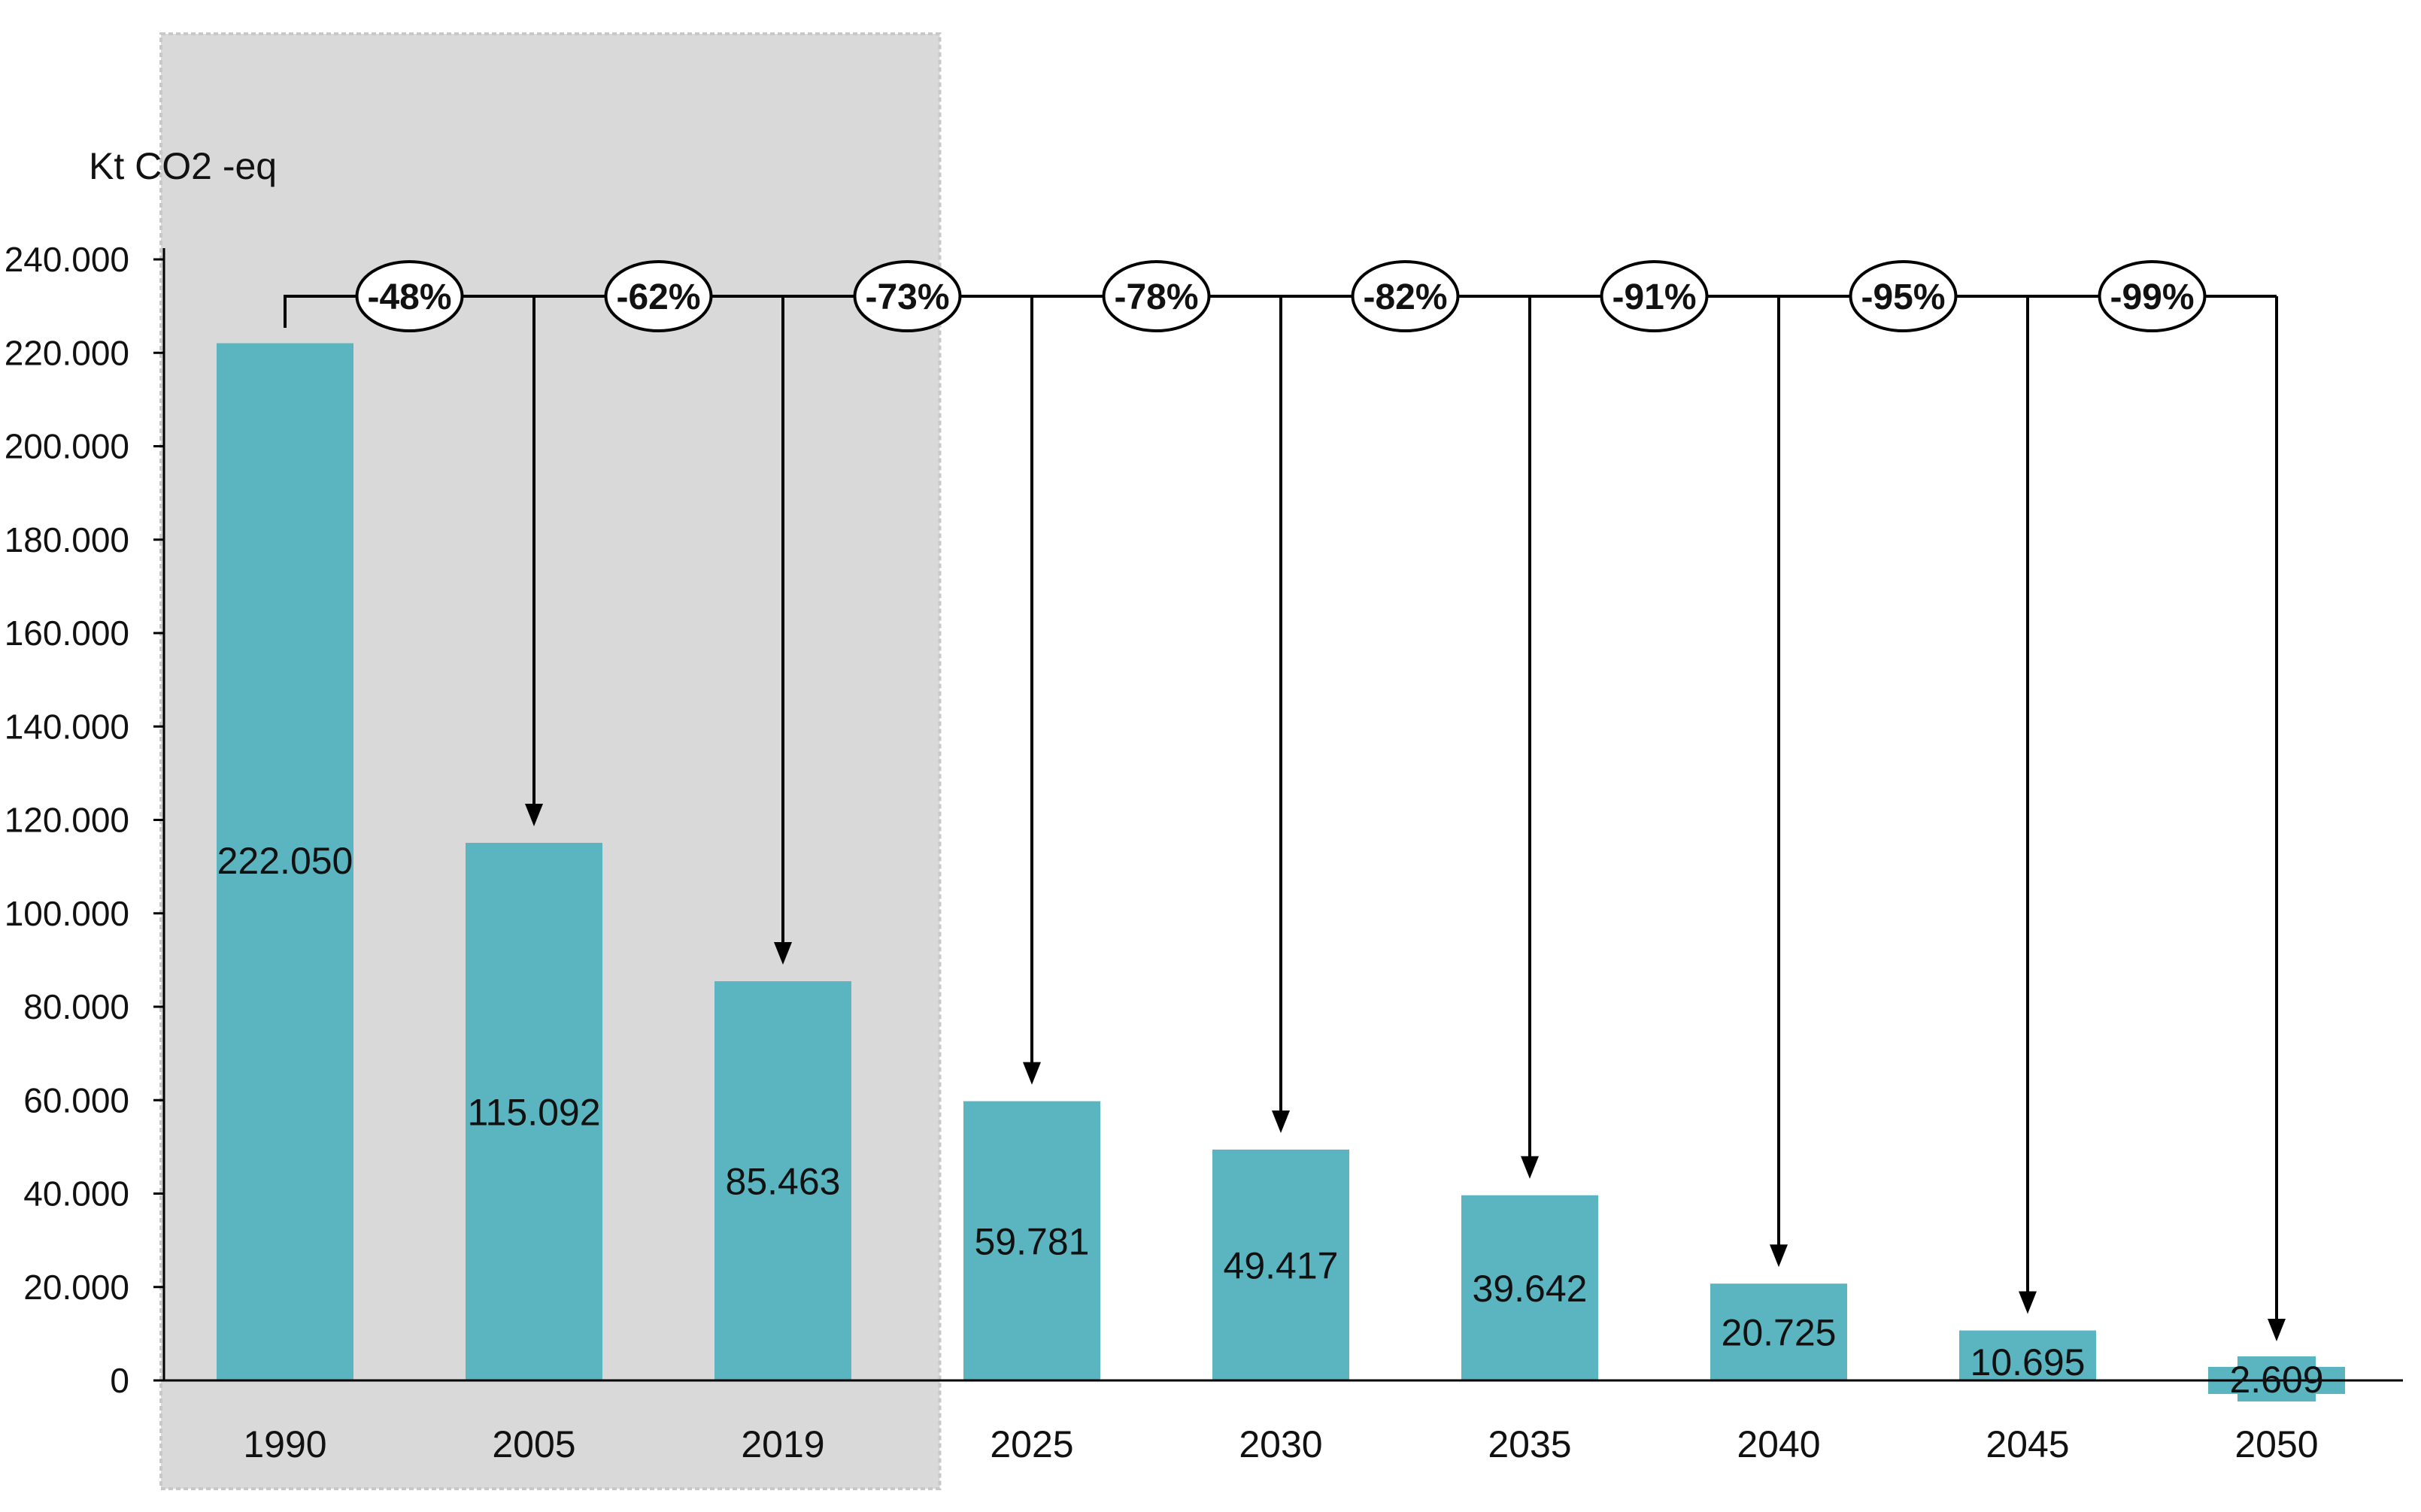 The height and width of the screenshot is (1512, 2421). I want to click on bar-2005, so click(534, 1111).